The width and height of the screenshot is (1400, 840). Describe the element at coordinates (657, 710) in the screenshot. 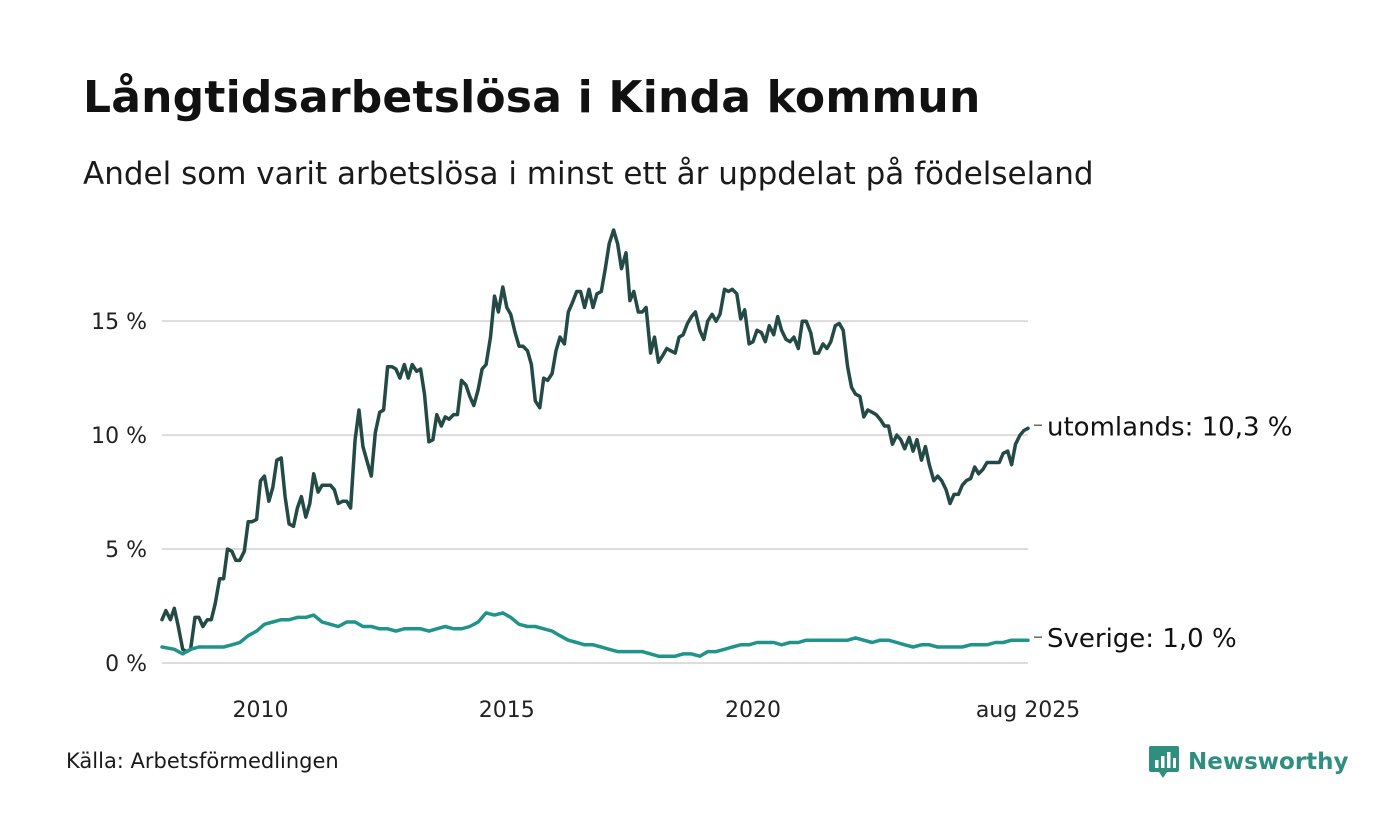

I see `x-axis: 2010 2015 2020 aug 2025` at that location.